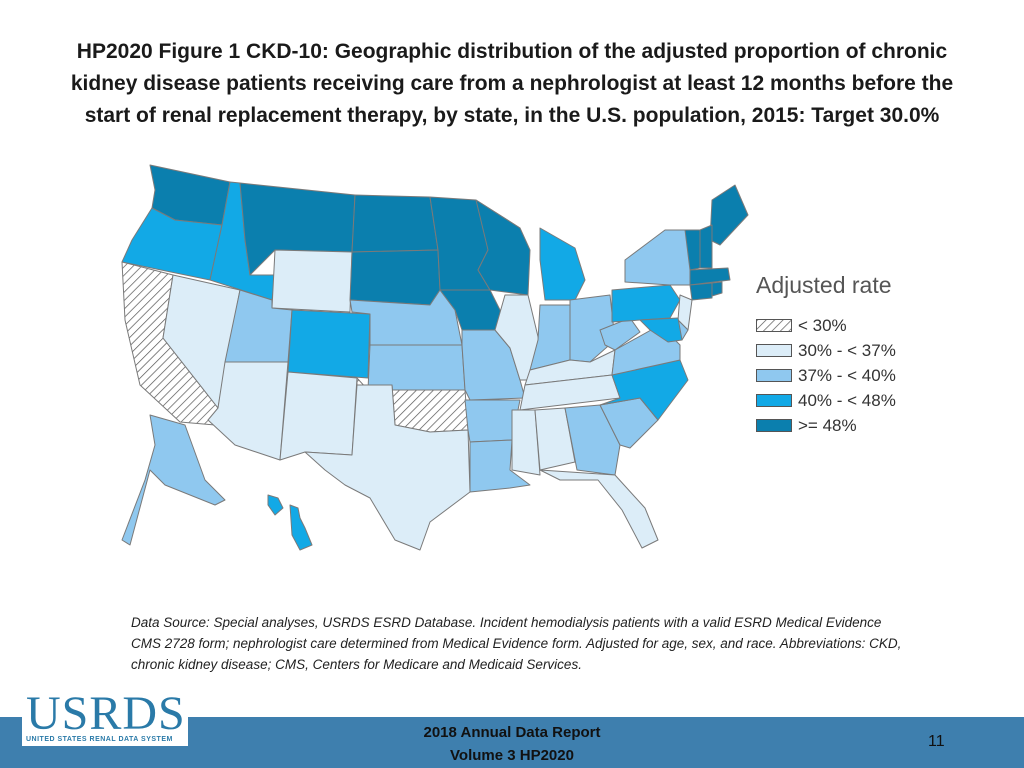 This screenshot has height=768, width=1024. Describe the element at coordinates (646, 303) in the screenshot. I see `state-pa` at that location.